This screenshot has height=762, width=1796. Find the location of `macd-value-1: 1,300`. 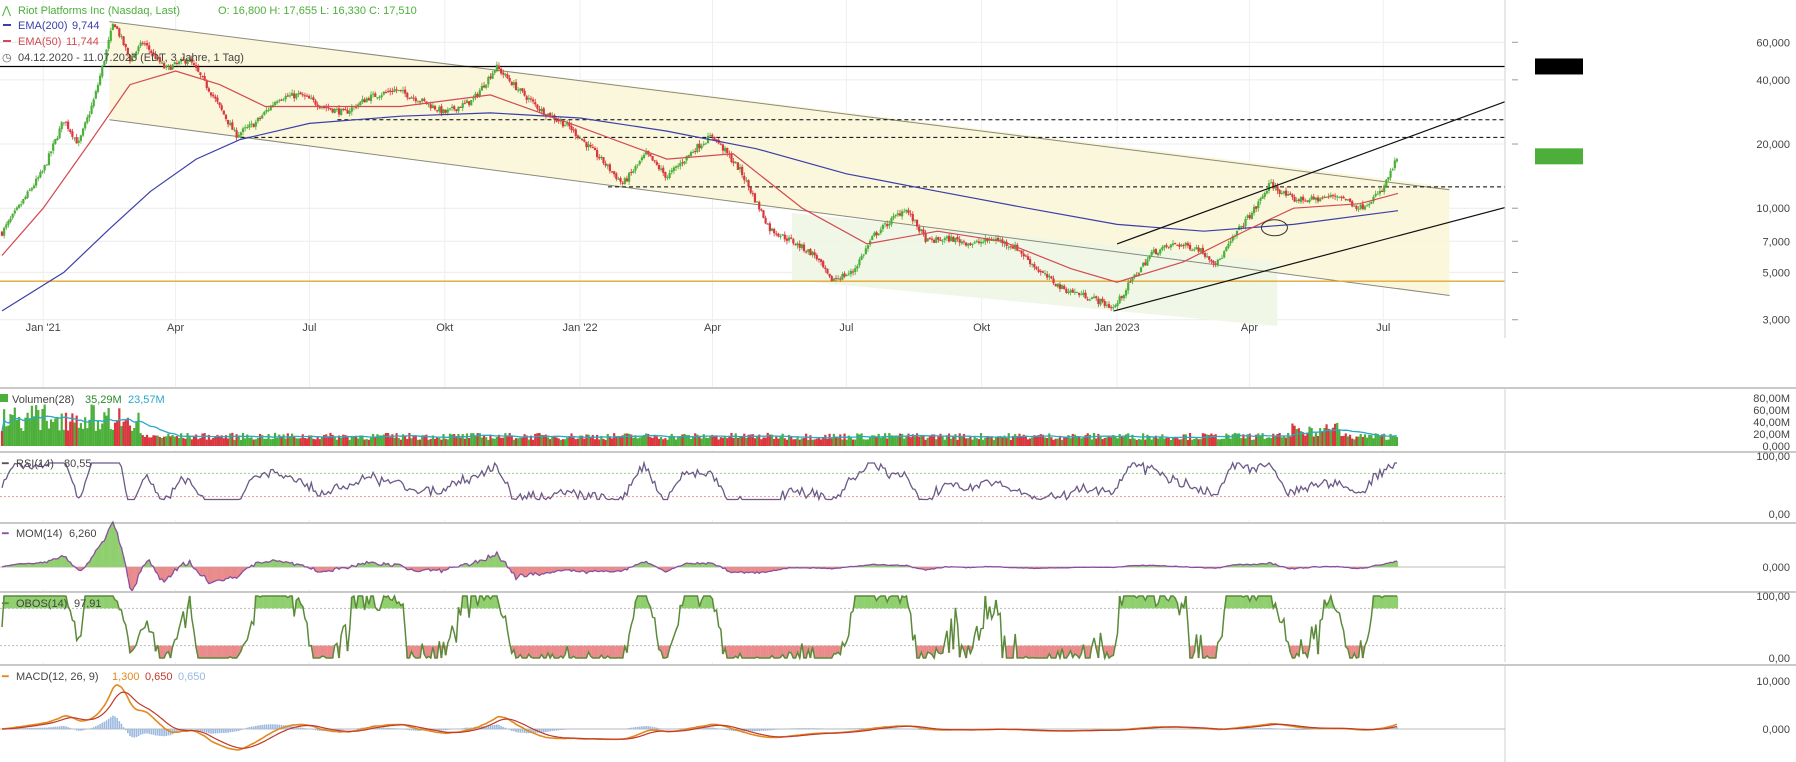

macd-value-1: 1,300 is located at coordinates (126, 677).